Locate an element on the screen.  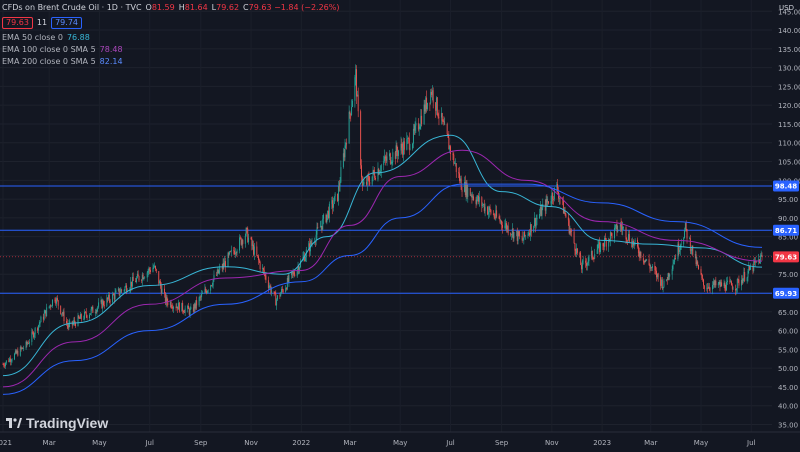
y-tick-label: 120.00 is located at coordinates (789, 106).